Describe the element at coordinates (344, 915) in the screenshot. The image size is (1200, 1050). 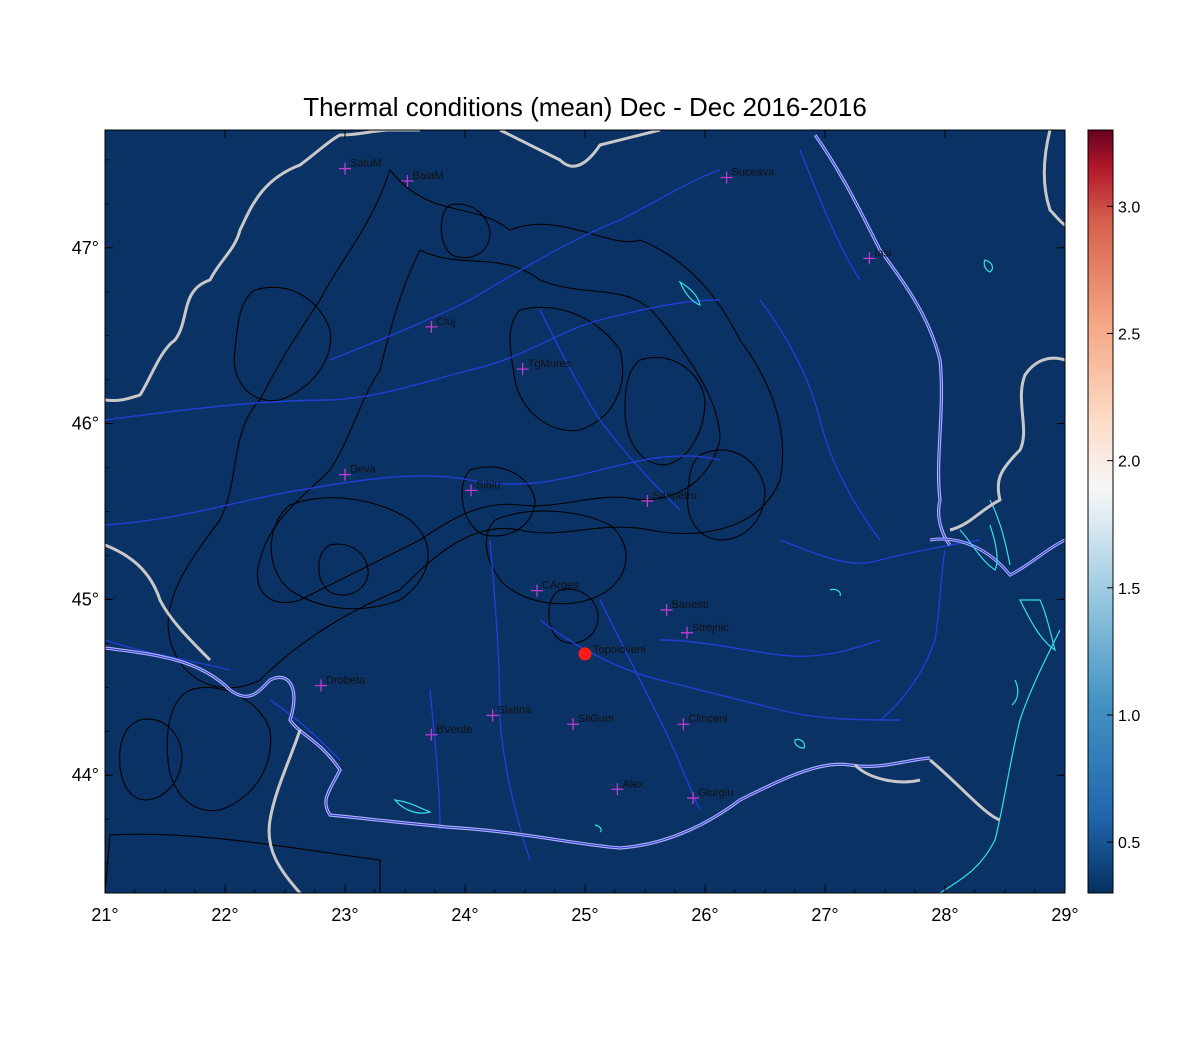
I see `lon-tick-label: 23°` at that location.